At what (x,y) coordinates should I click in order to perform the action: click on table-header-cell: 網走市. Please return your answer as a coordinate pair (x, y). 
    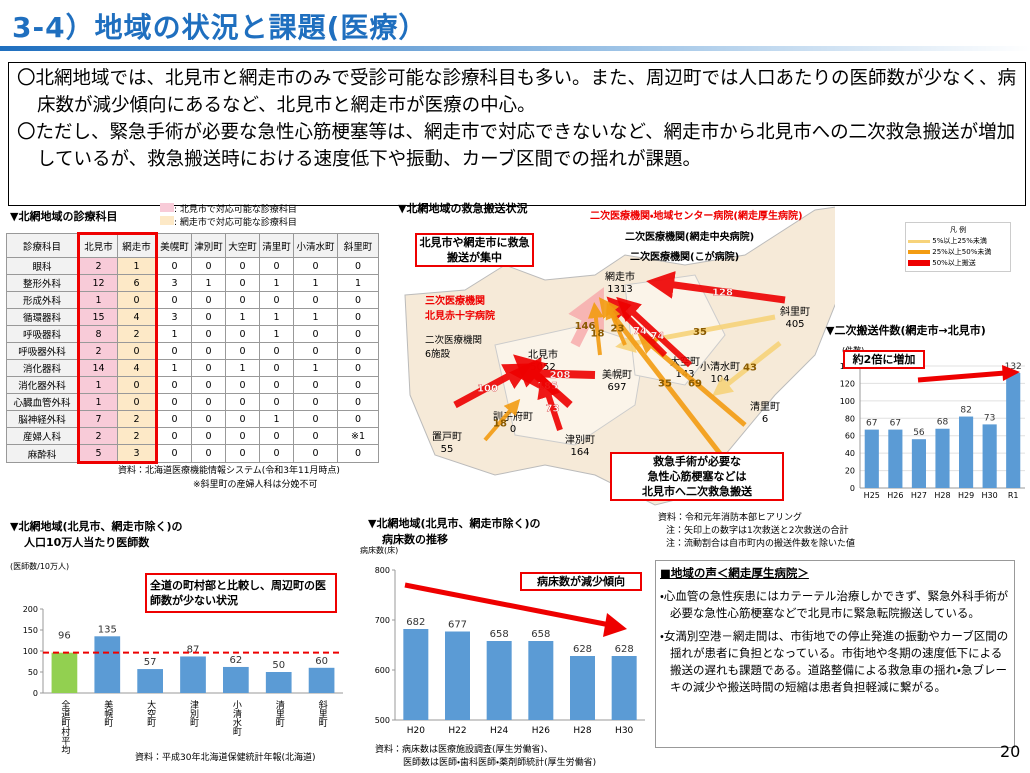
    Looking at the image, I should click on (137, 245).